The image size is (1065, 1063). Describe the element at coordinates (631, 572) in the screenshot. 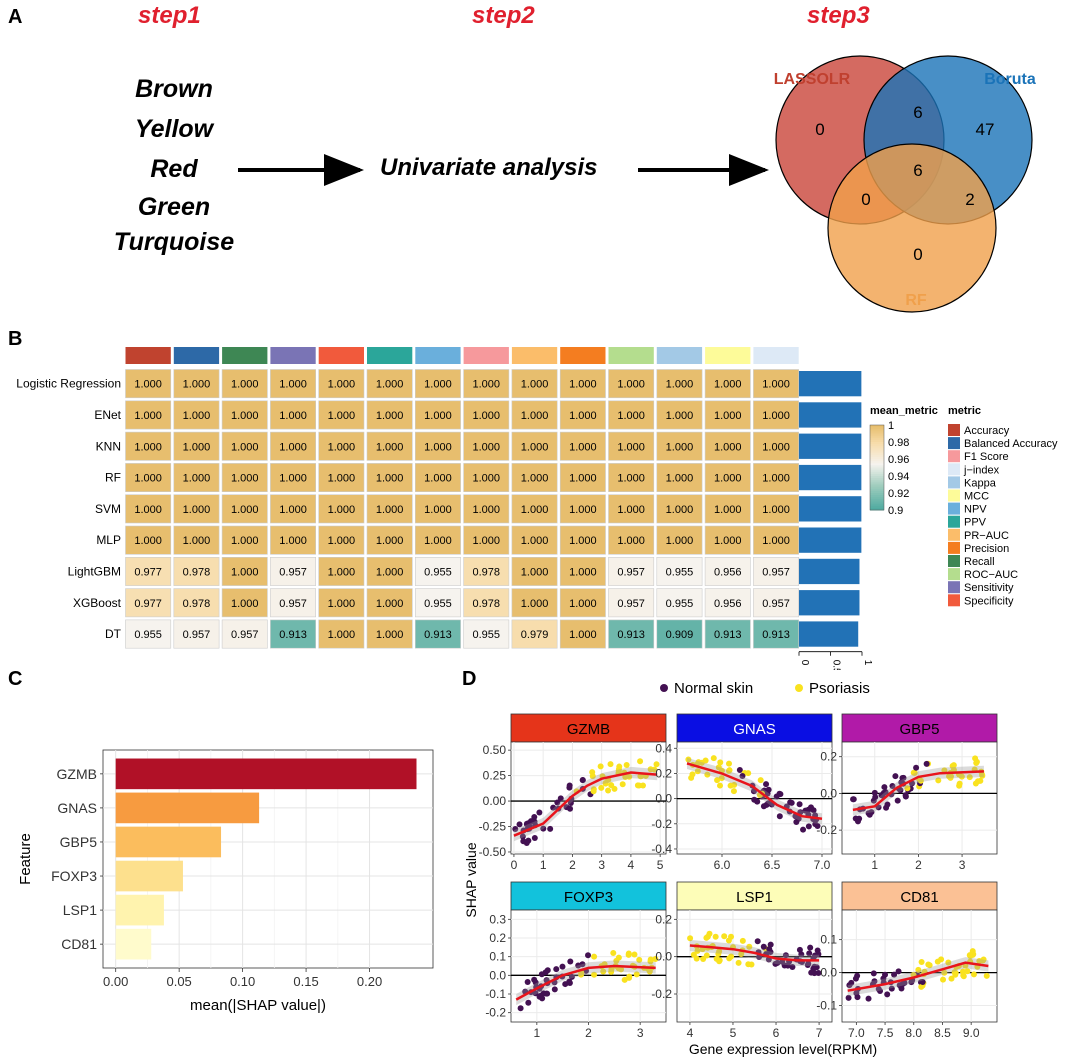

I see `heatmap-cell-value: 0.957` at that location.